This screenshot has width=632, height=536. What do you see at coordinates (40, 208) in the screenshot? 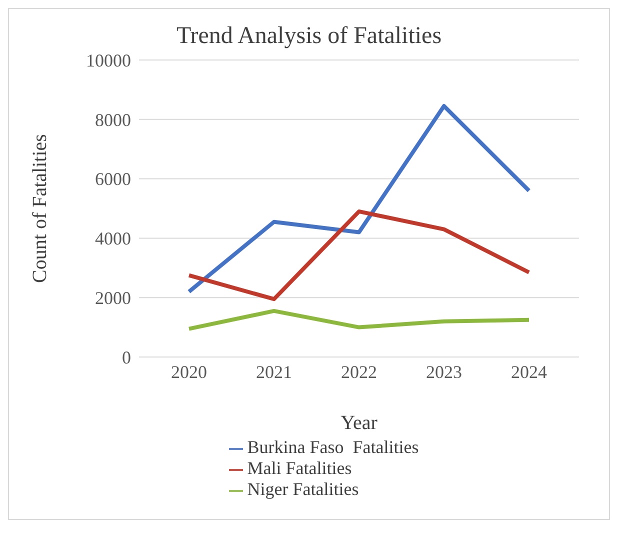
I see `y-axis-title: Count of Fatalities` at bounding box center [40, 208].